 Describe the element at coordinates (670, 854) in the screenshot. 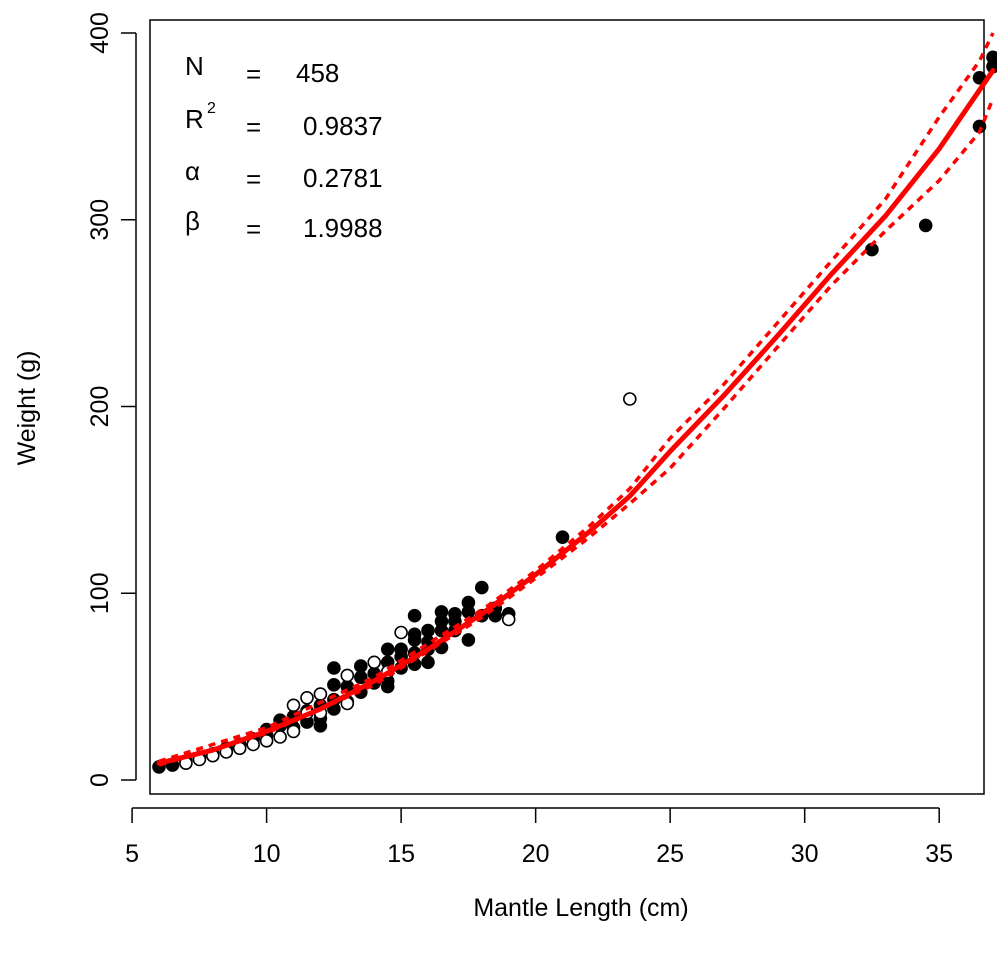

I see `x-tick-label: 25` at that location.